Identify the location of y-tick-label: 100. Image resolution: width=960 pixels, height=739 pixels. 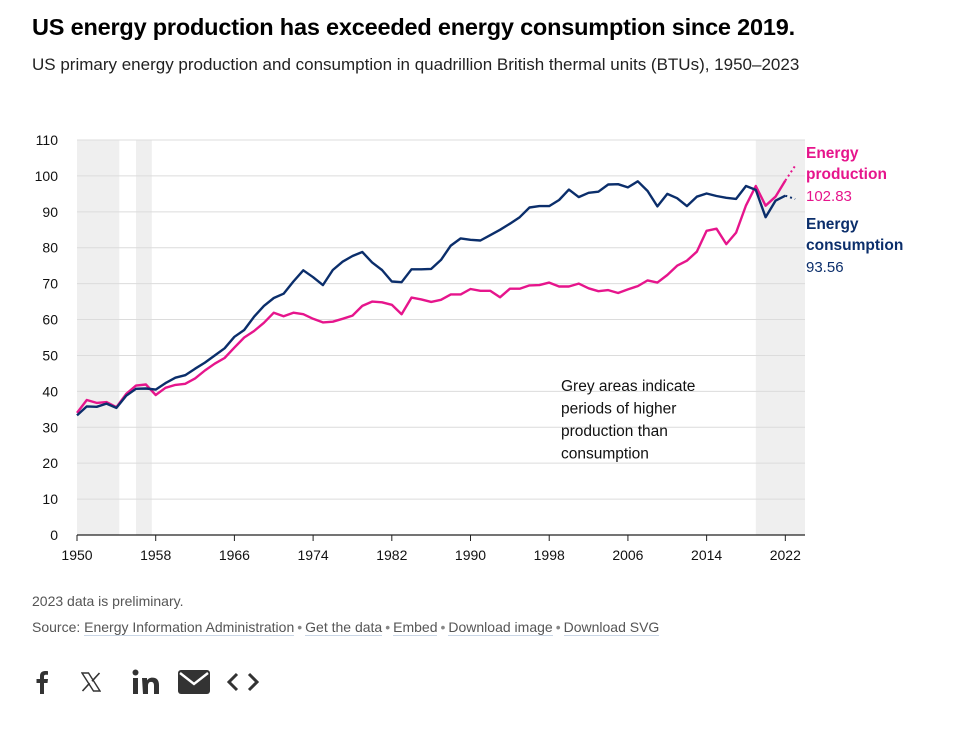
(47, 176).